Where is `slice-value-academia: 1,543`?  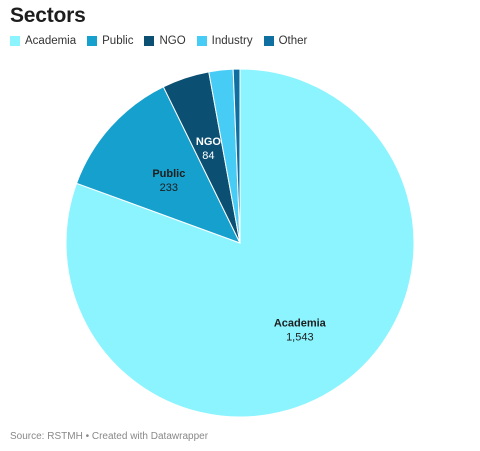 slice-value-academia: 1,543 is located at coordinates (300, 338).